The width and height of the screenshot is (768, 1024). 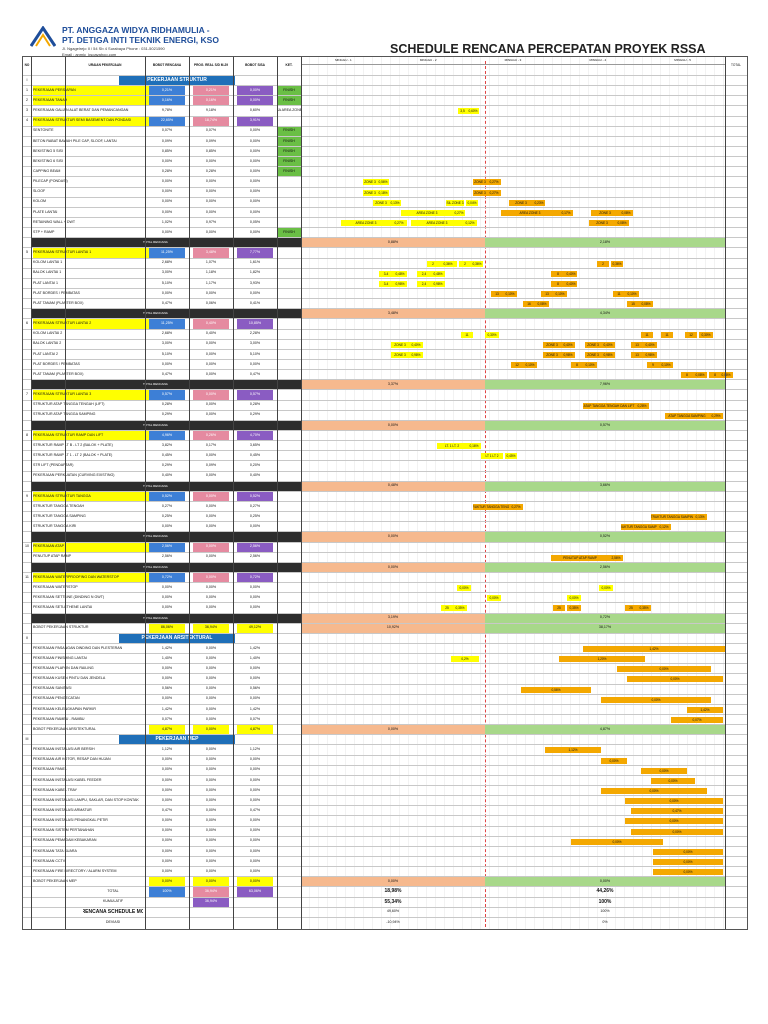 What do you see at coordinates (167, 110) in the screenshot?
I see `value-cell: 9,78%` at bounding box center [167, 110].